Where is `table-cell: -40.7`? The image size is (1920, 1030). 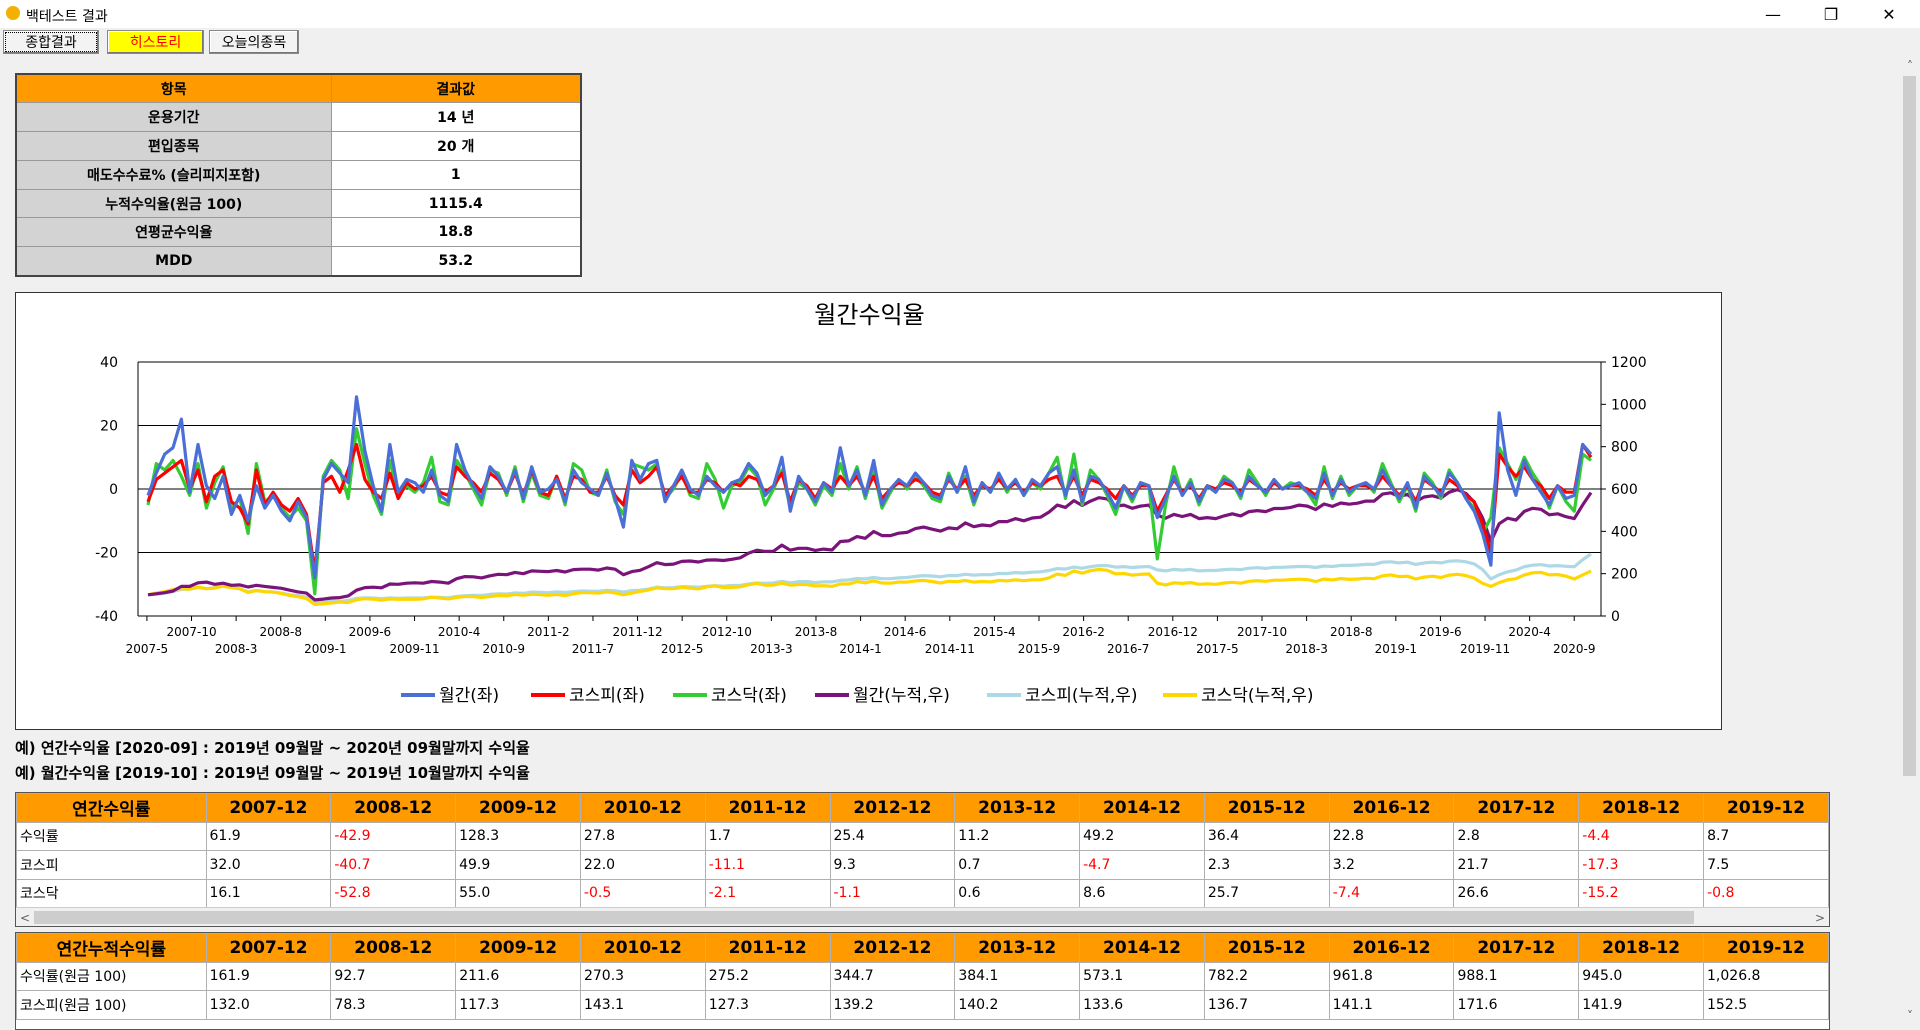
table-cell: -40.7 is located at coordinates (393, 865).